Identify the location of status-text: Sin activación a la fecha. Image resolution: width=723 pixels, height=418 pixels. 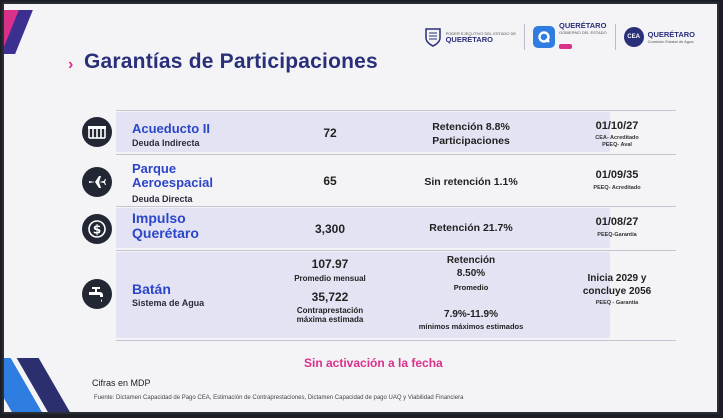
(373, 363).